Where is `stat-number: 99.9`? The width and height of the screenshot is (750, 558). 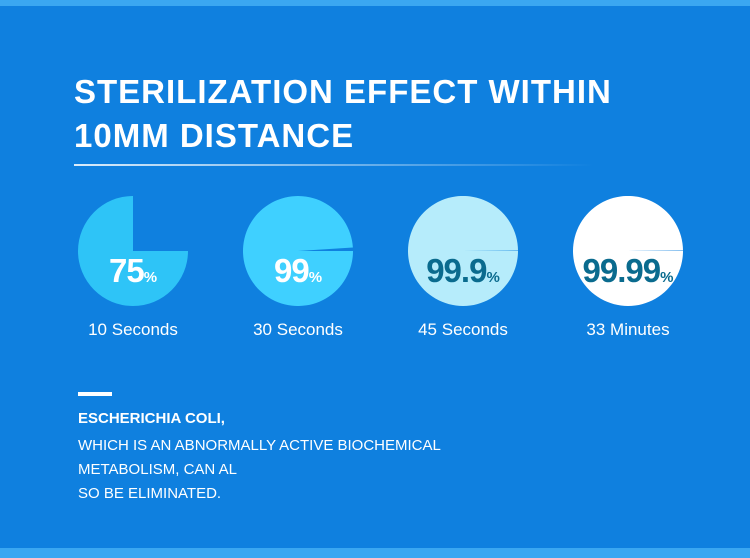 stat-number: 99.9 is located at coordinates (456, 270).